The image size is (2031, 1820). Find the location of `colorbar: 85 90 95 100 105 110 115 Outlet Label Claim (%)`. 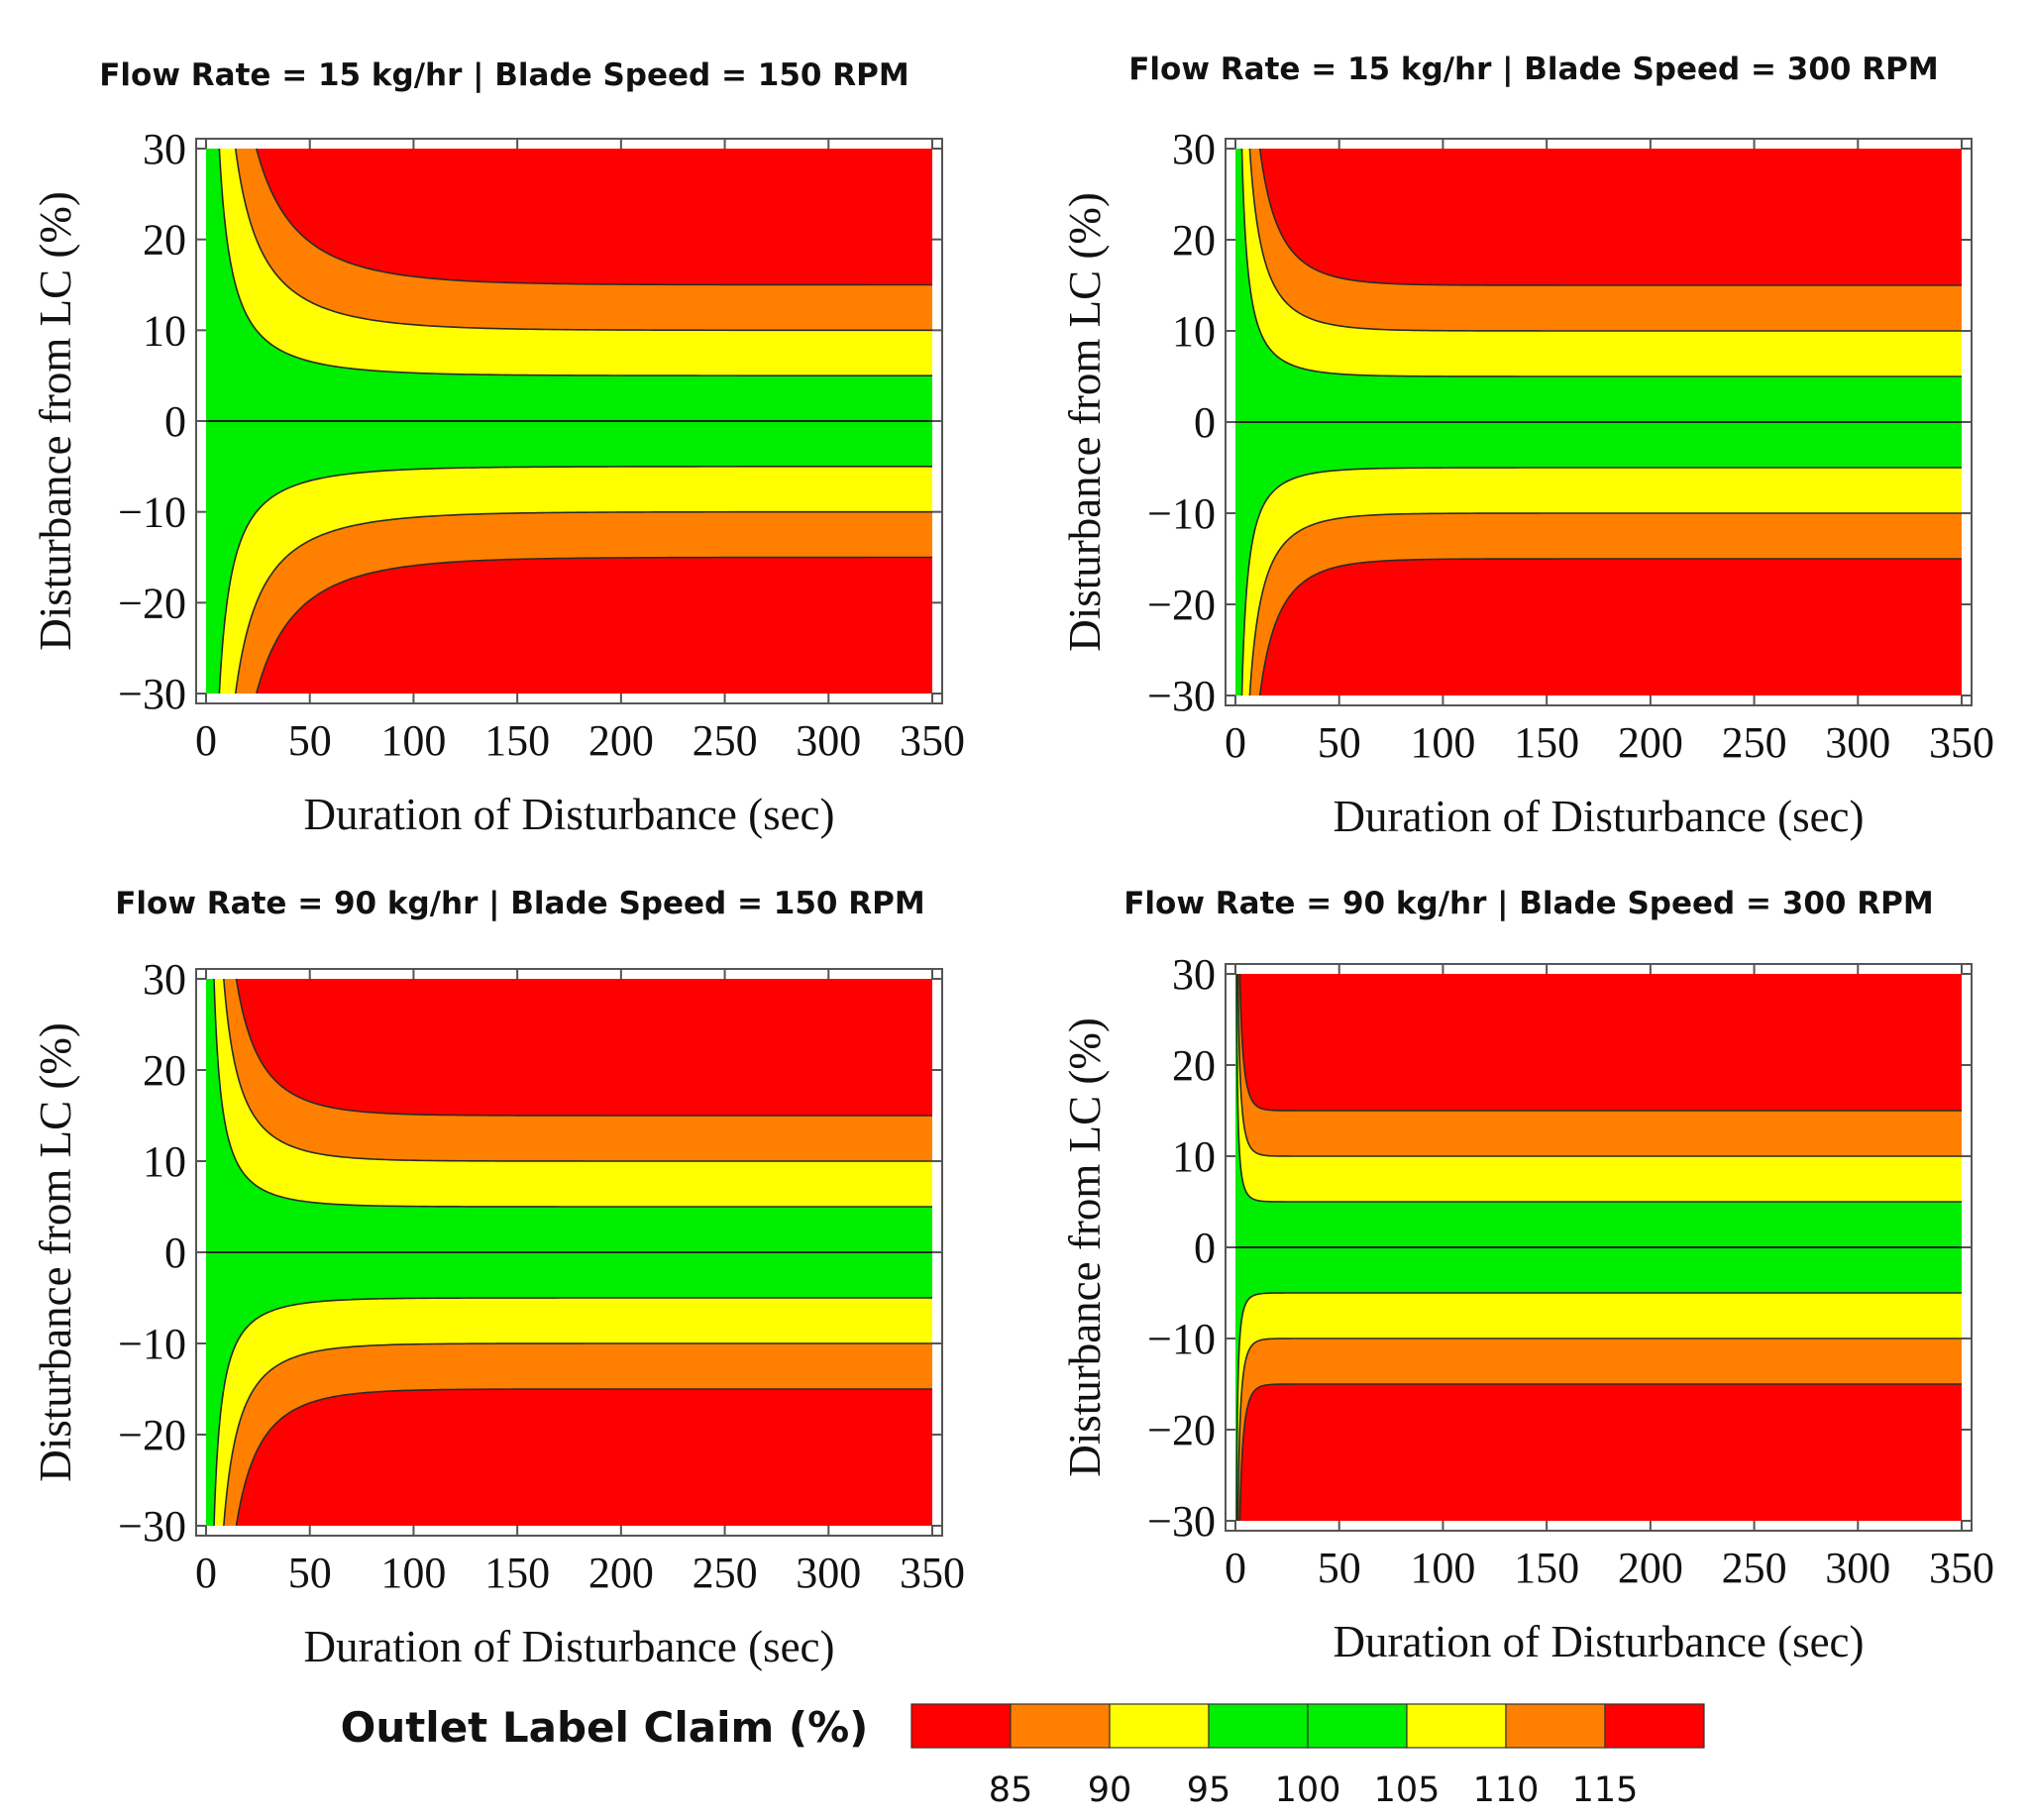

colorbar: 85 90 95 100 105 110 115 Outlet Label Claim (%) is located at coordinates (1023, 1756).